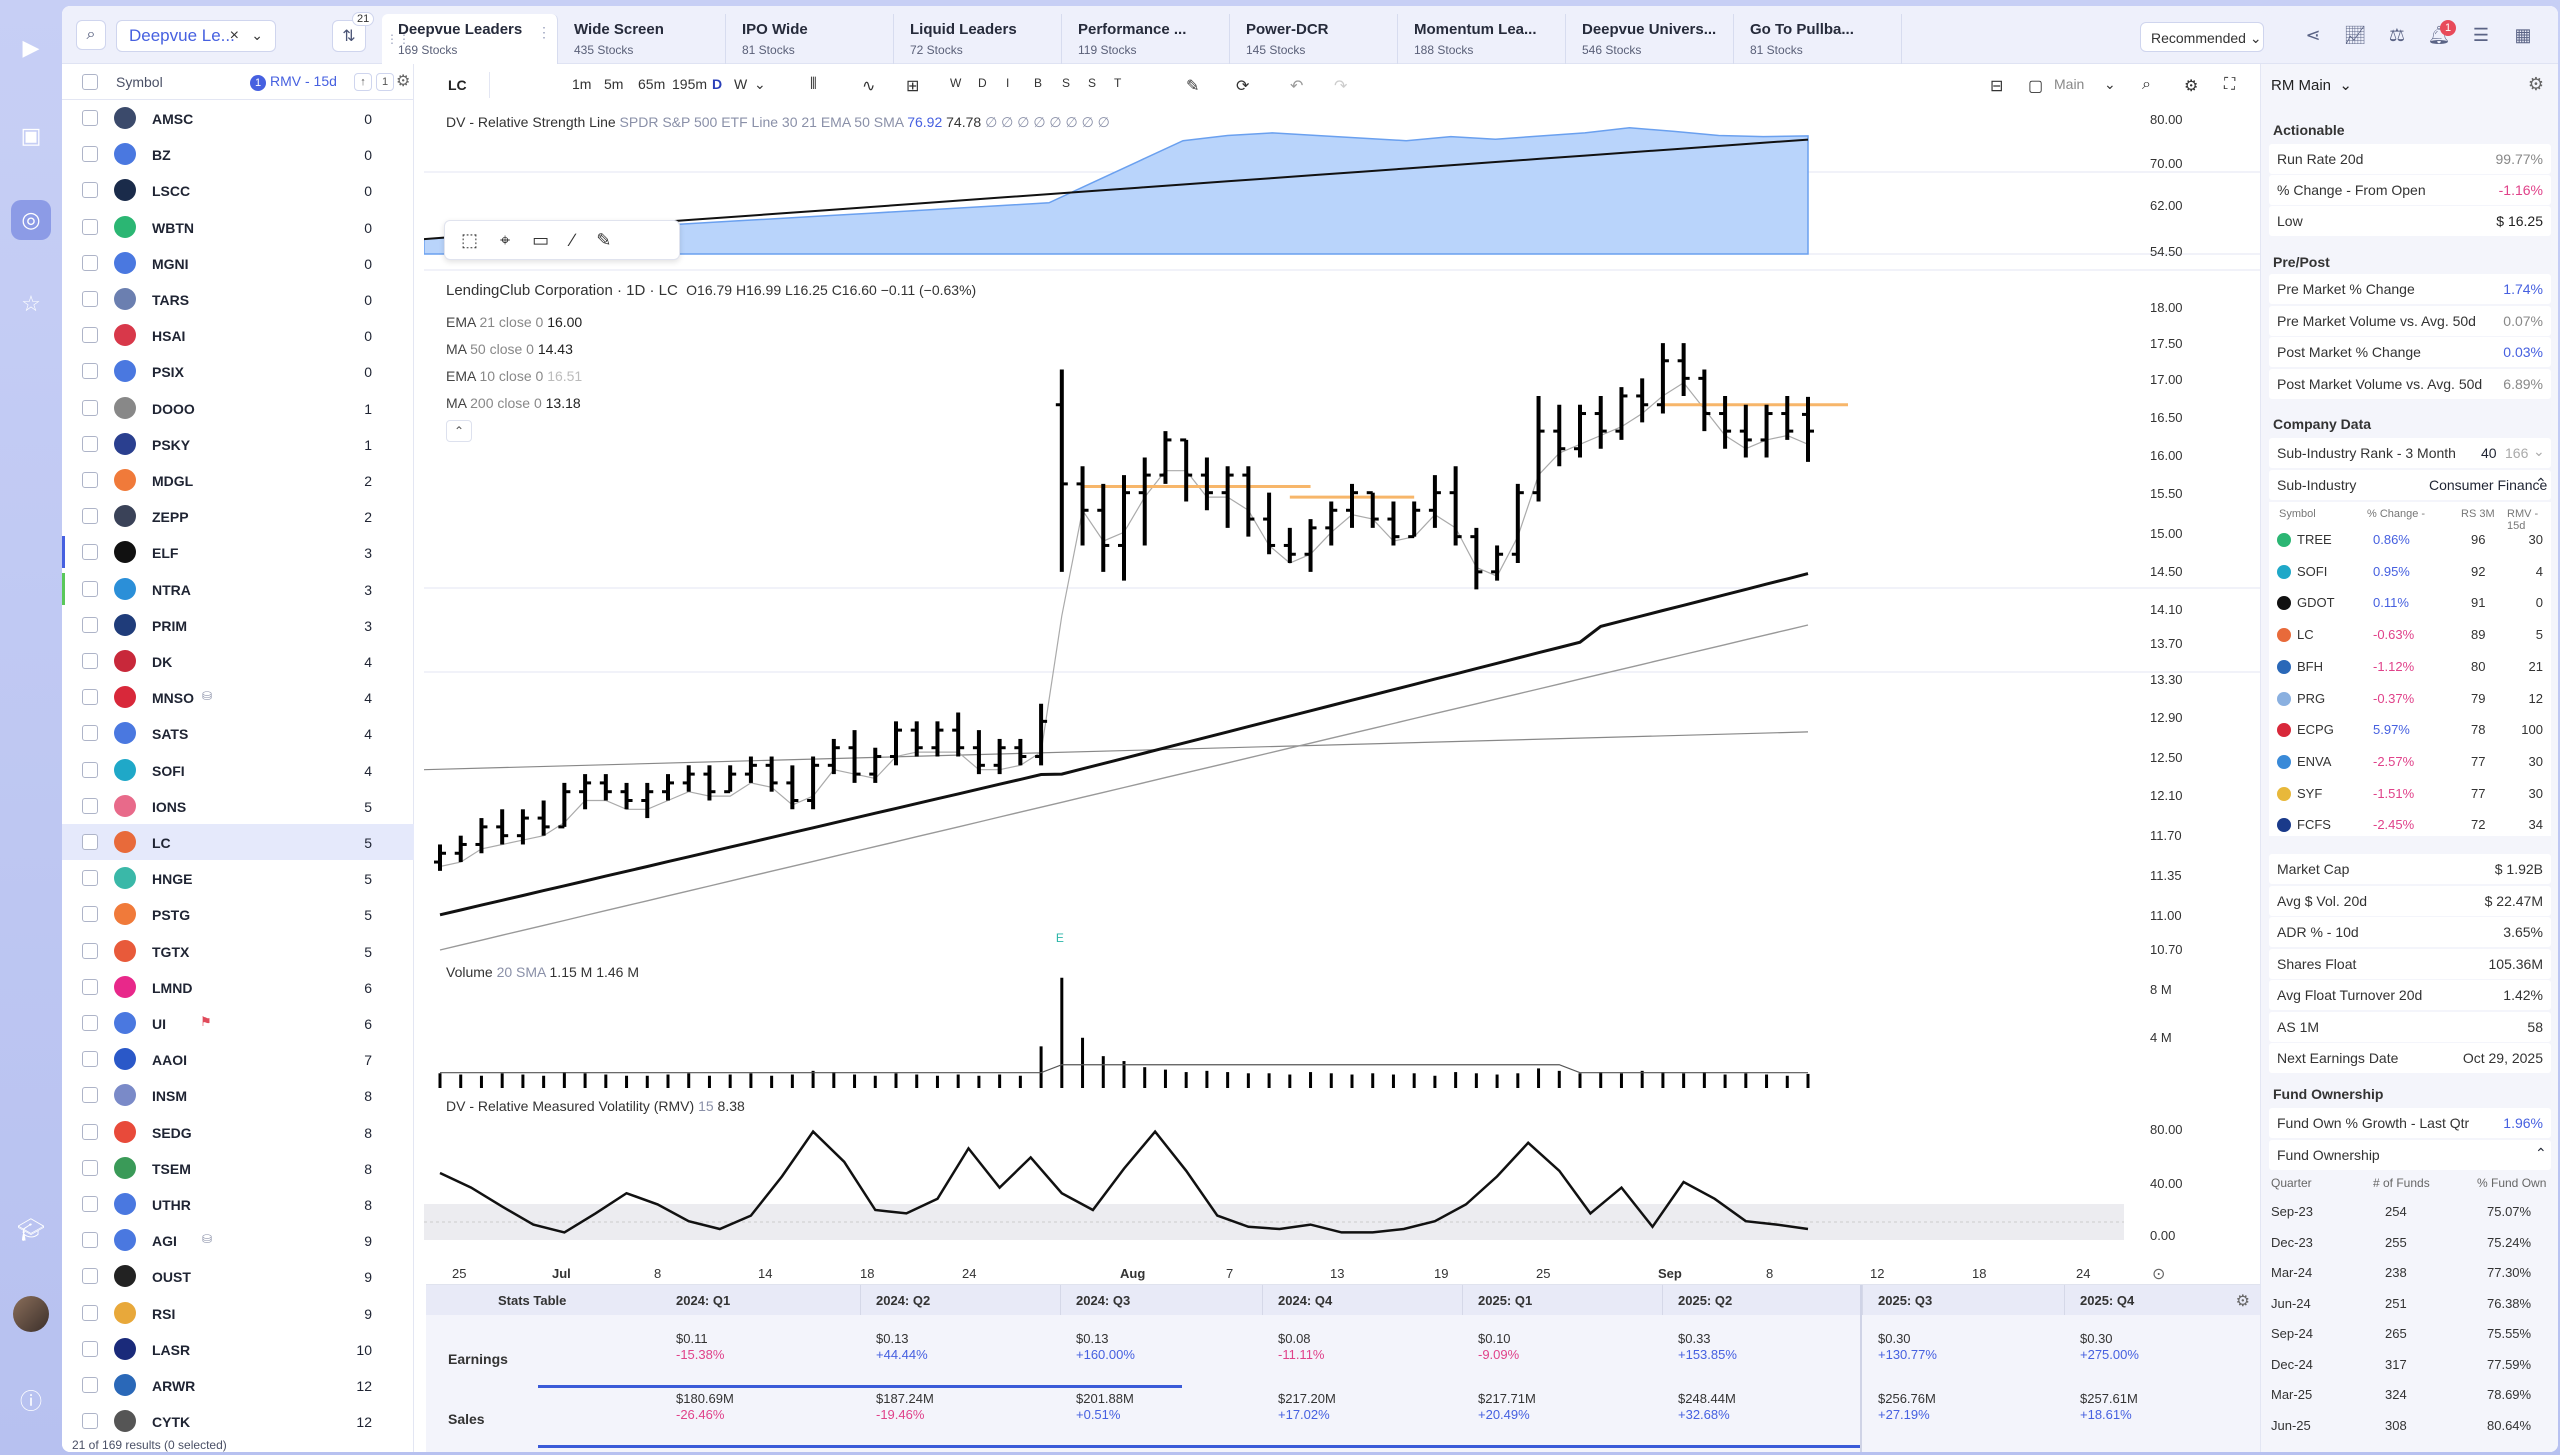 Image resolution: width=2560 pixels, height=1455 pixels. What do you see at coordinates (717, 84) in the screenshot?
I see `interval-button: D` at bounding box center [717, 84].